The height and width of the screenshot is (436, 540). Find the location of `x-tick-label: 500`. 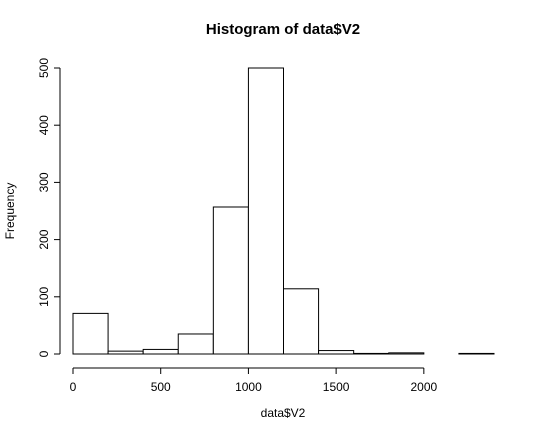

x-tick-label: 500 is located at coordinates (161, 387).